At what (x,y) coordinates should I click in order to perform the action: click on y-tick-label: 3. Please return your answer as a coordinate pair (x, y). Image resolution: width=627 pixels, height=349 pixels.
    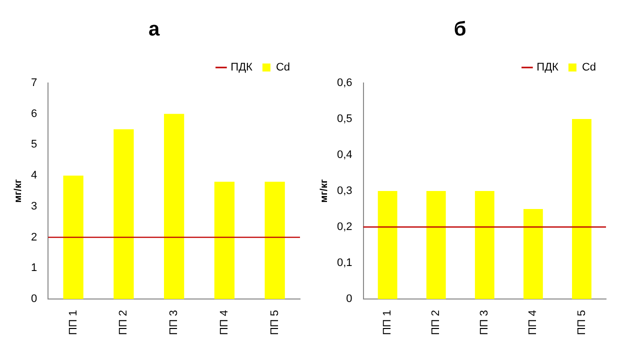
    Looking at the image, I should click on (34, 206).